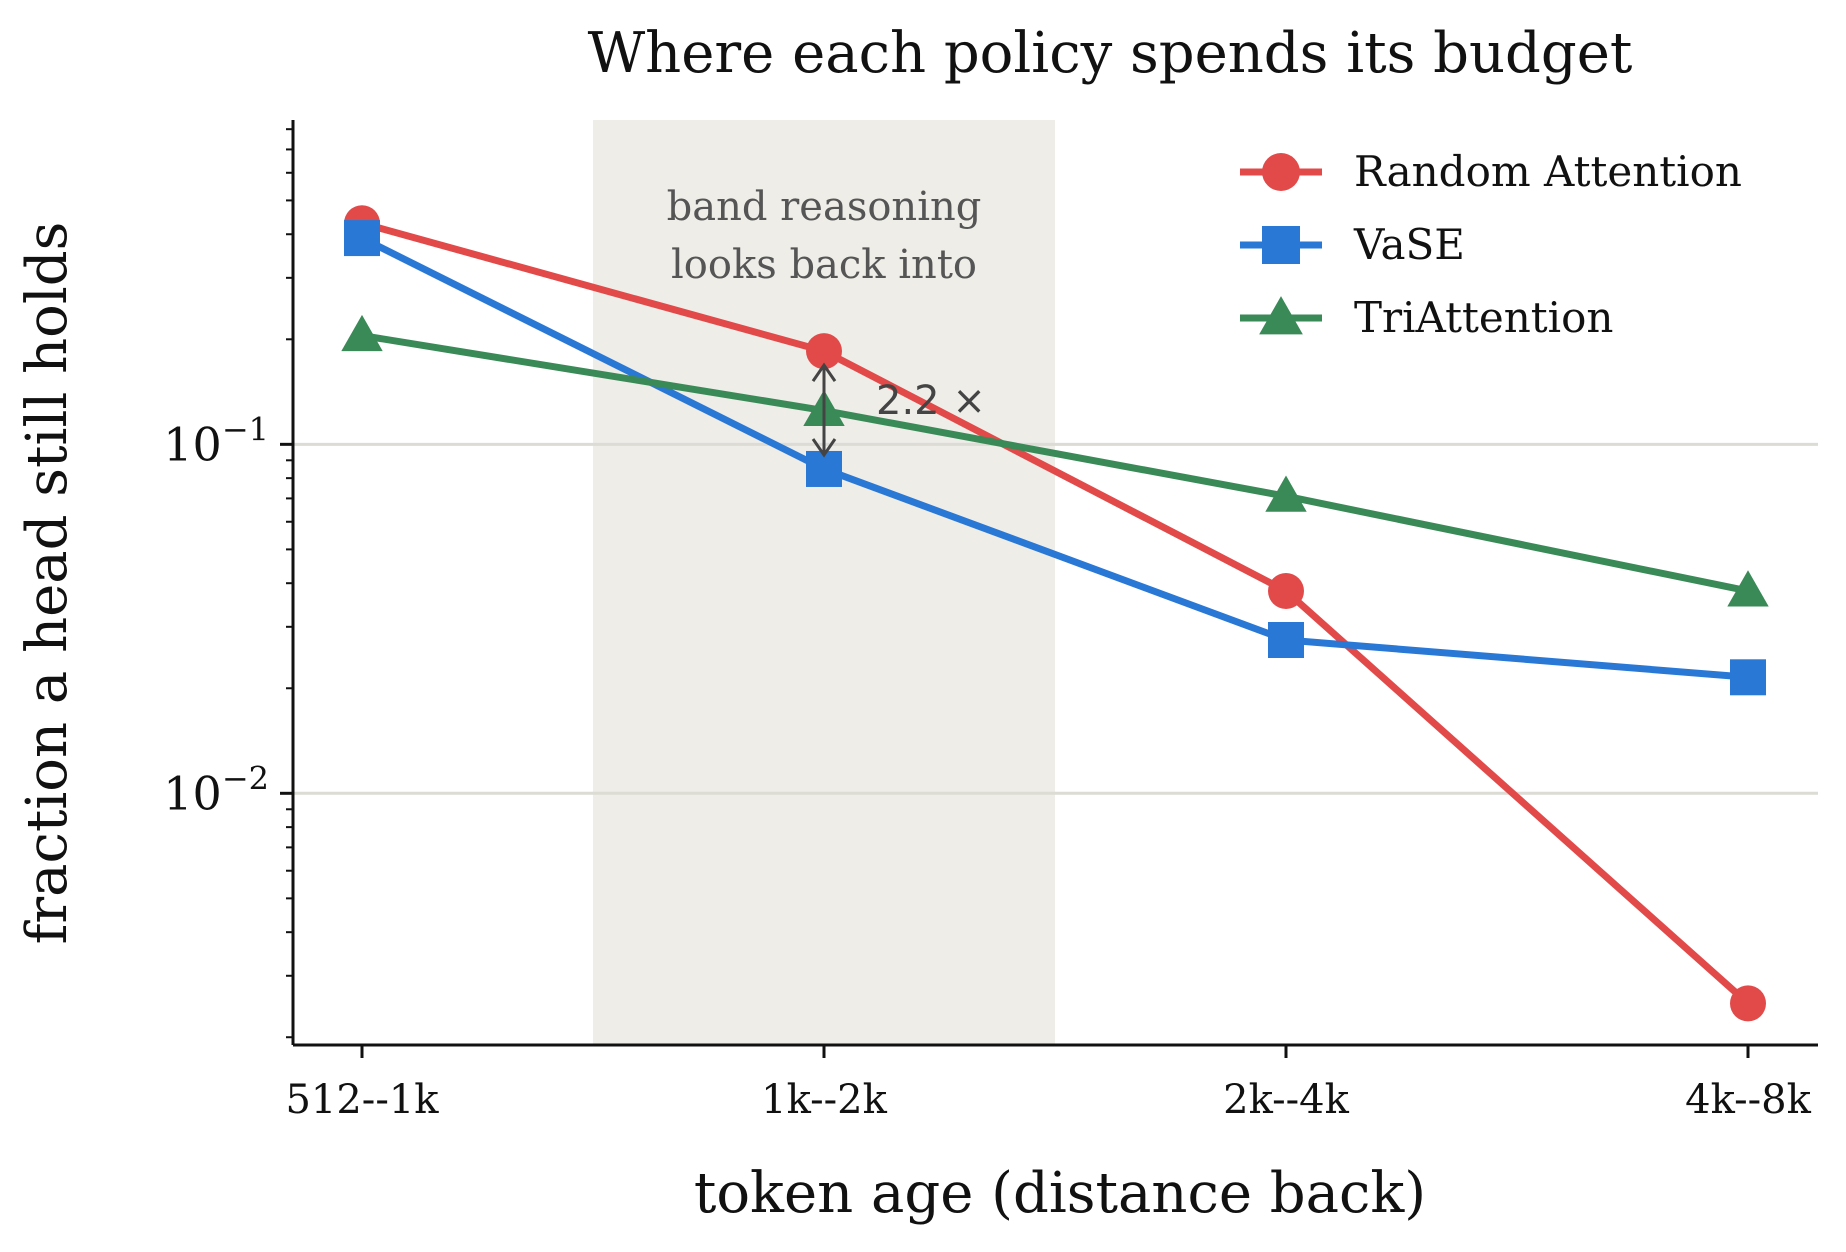  I want to click on x-axis-label: token age (distance back), so click(1060, 1193).